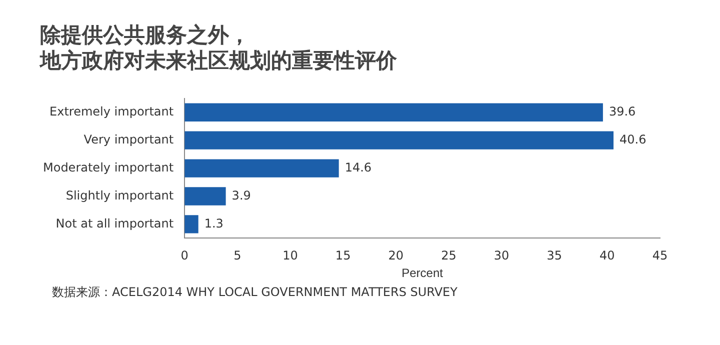 This screenshot has width=720, height=345. What do you see at coordinates (633, 139) in the screenshot?
I see `data-label: 40.6` at bounding box center [633, 139].